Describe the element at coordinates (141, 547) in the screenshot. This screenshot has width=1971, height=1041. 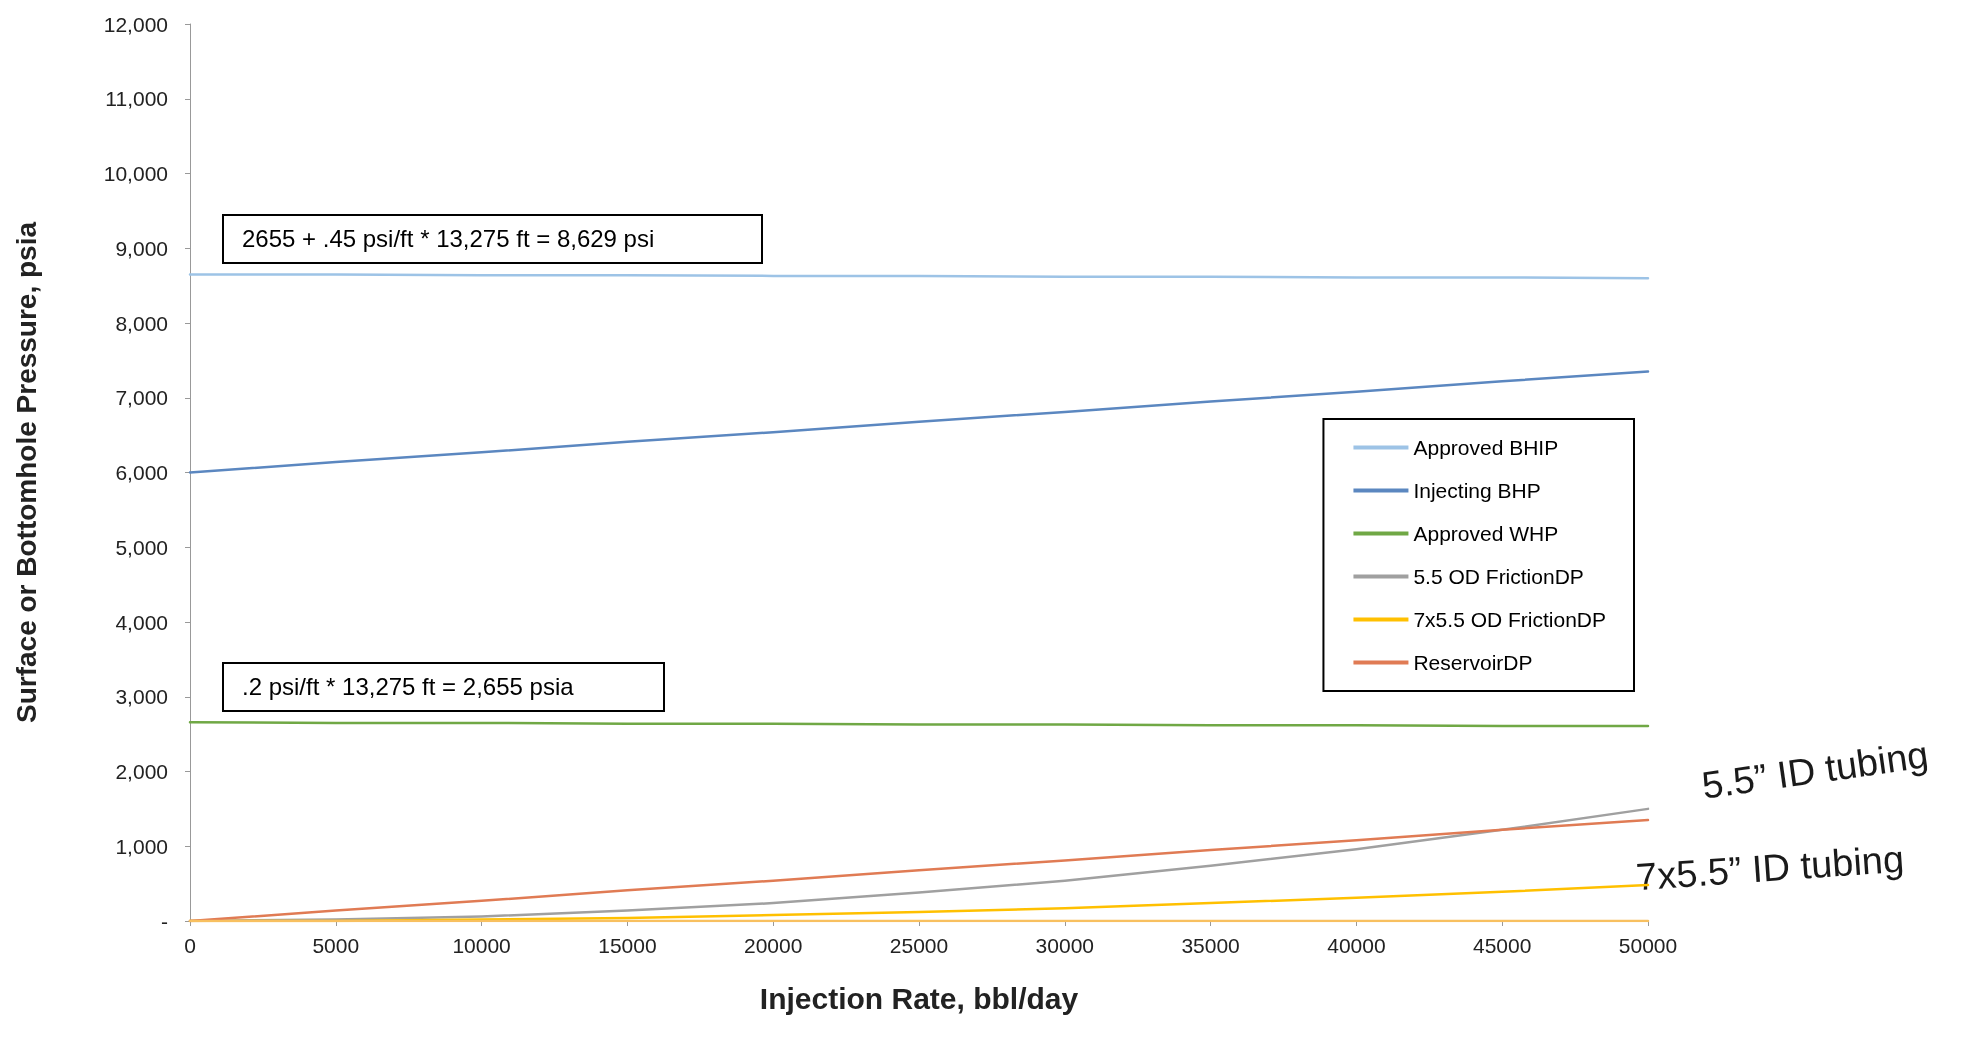
I see `y-tick-label: 5,000` at that location.